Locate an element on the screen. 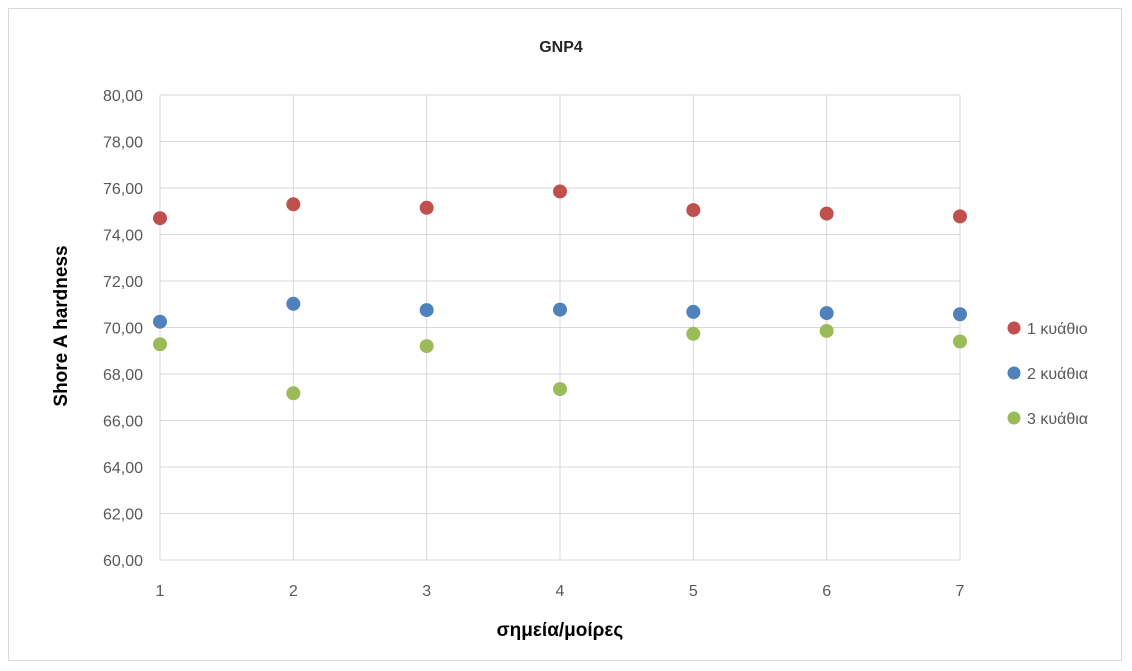 The height and width of the screenshot is (671, 1132). chart-title: GNP4 is located at coordinates (561, 47).